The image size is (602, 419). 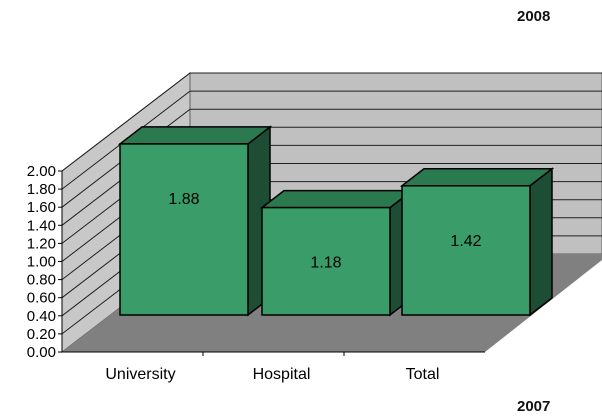 I want to click on y-tick-label: 1.20, so click(x=41, y=243).